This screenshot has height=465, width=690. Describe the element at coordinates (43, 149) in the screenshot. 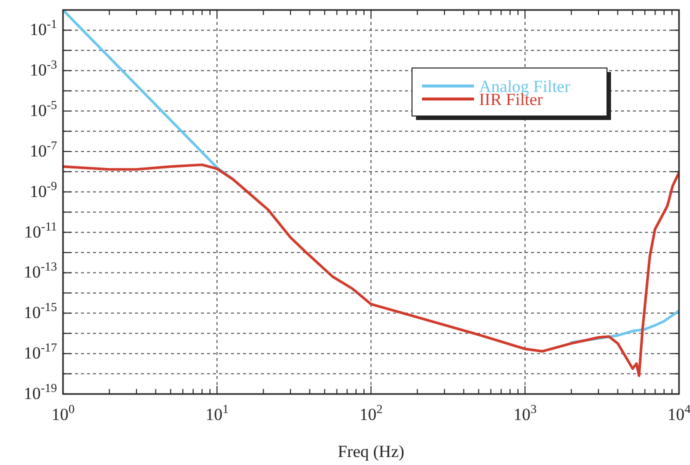

I see `y-tick-label: 10$^{-7}$` at that location.